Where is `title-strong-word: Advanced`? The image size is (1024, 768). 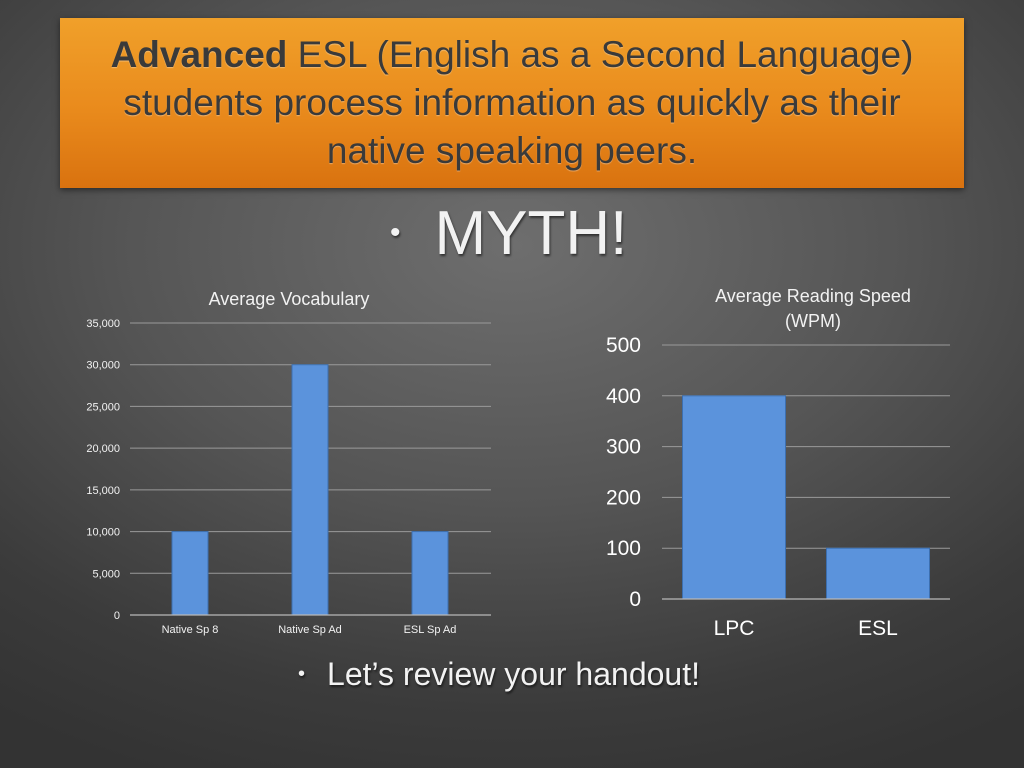 title-strong-word: Advanced is located at coordinates (199, 54).